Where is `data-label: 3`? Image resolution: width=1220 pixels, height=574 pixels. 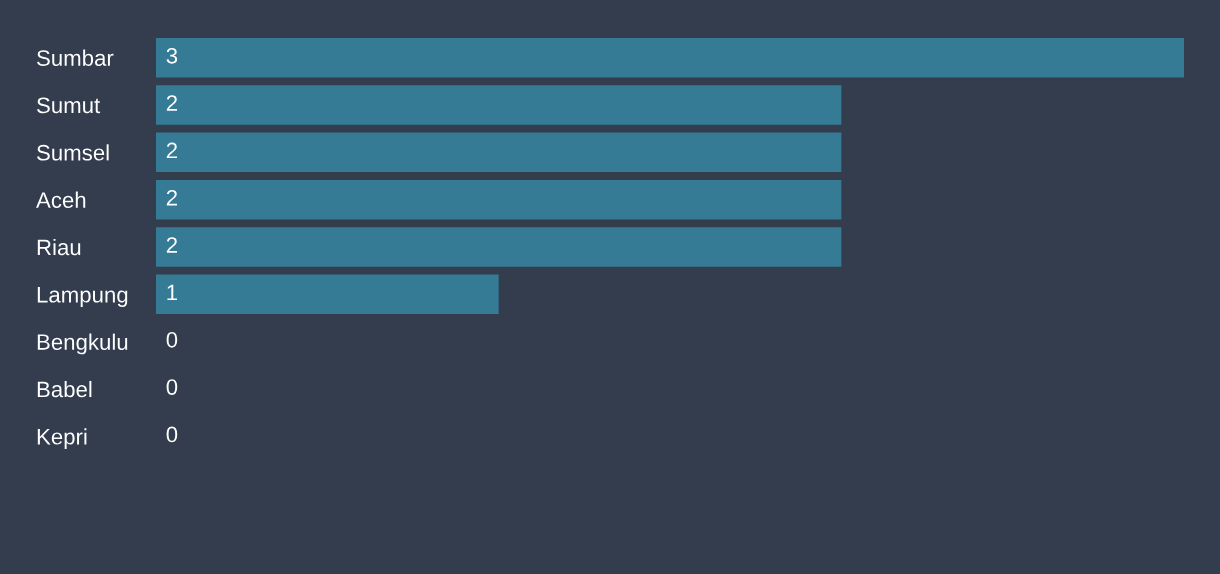 data-label: 3 is located at coordinates (172, 55).